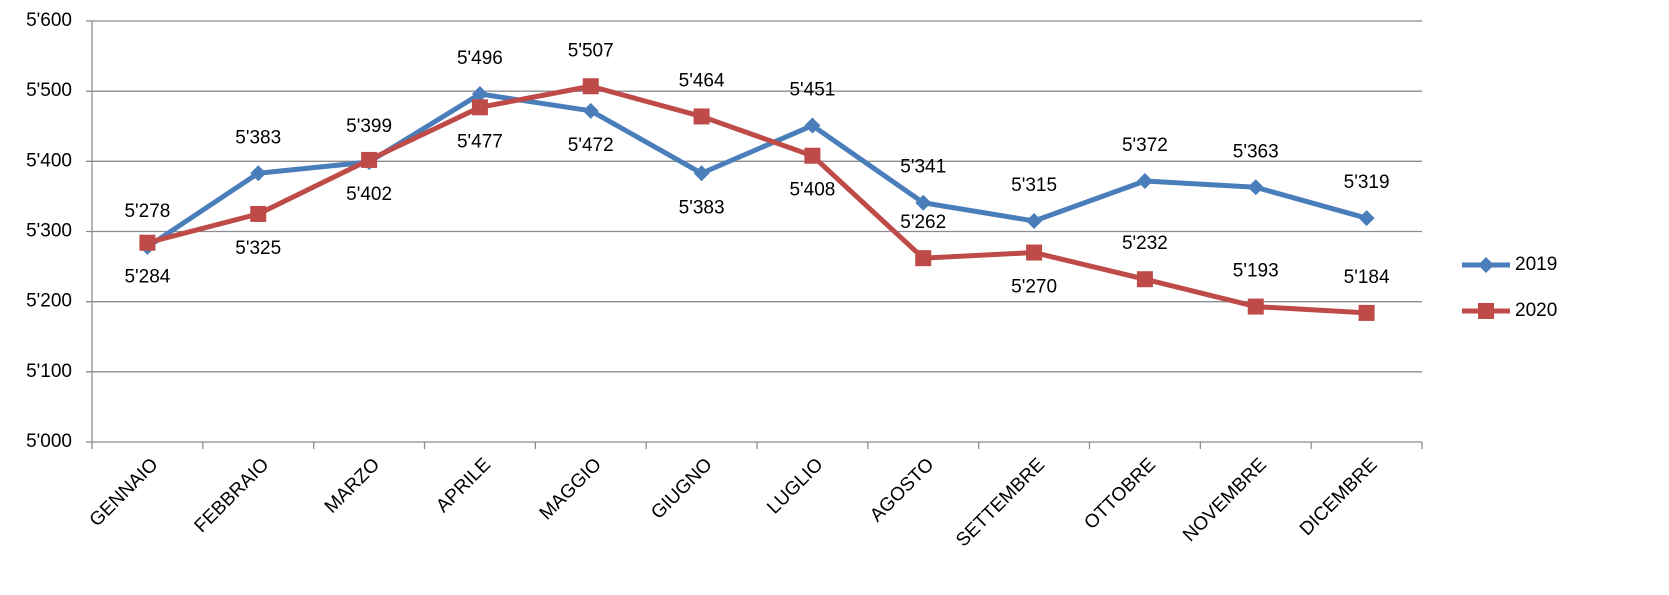  I want to click on data-label: 5'472, so click(591, 145).